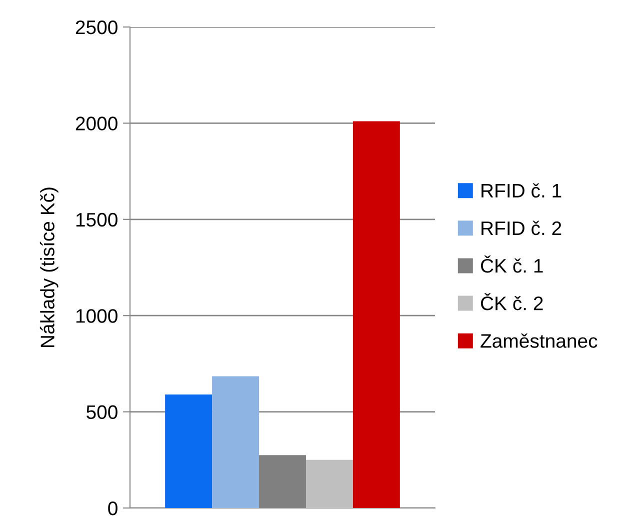 This screenshot has width=635, height=522. What do you see at coordinates (522, 190) in the screenshot?
I see `legend-label: RFID č. 1` at bounding box center [522, 190].